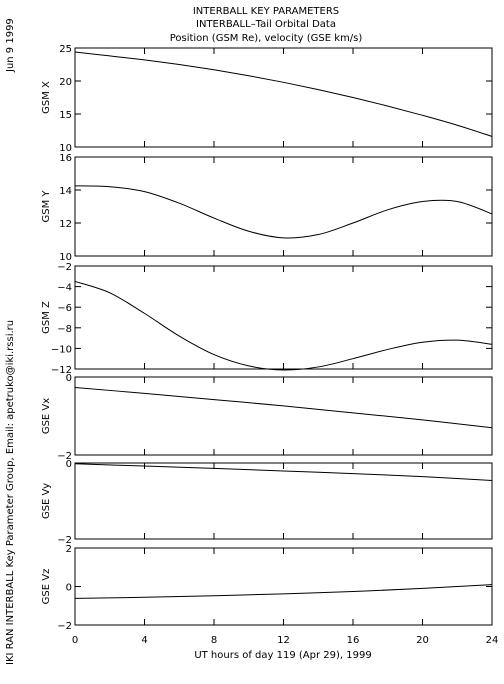 This screenshot has height=684, width=504. I want to click on panel-4: −2 0 GSE Vx, so click(267, 417).